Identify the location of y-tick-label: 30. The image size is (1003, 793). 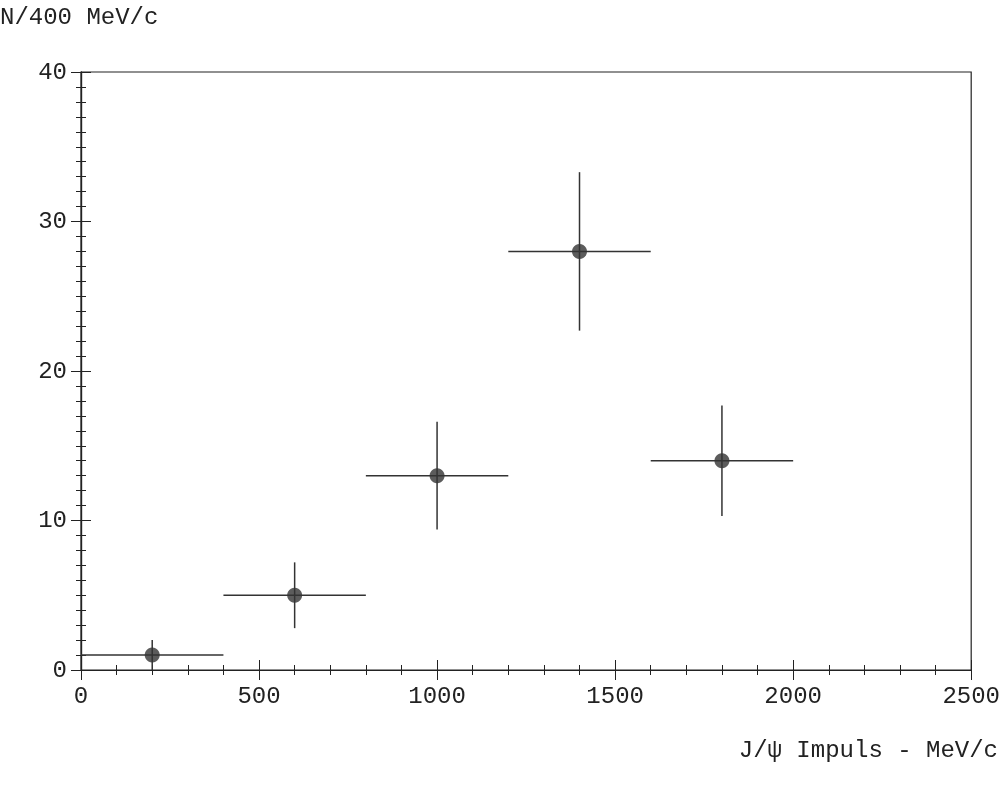
(52, 221).